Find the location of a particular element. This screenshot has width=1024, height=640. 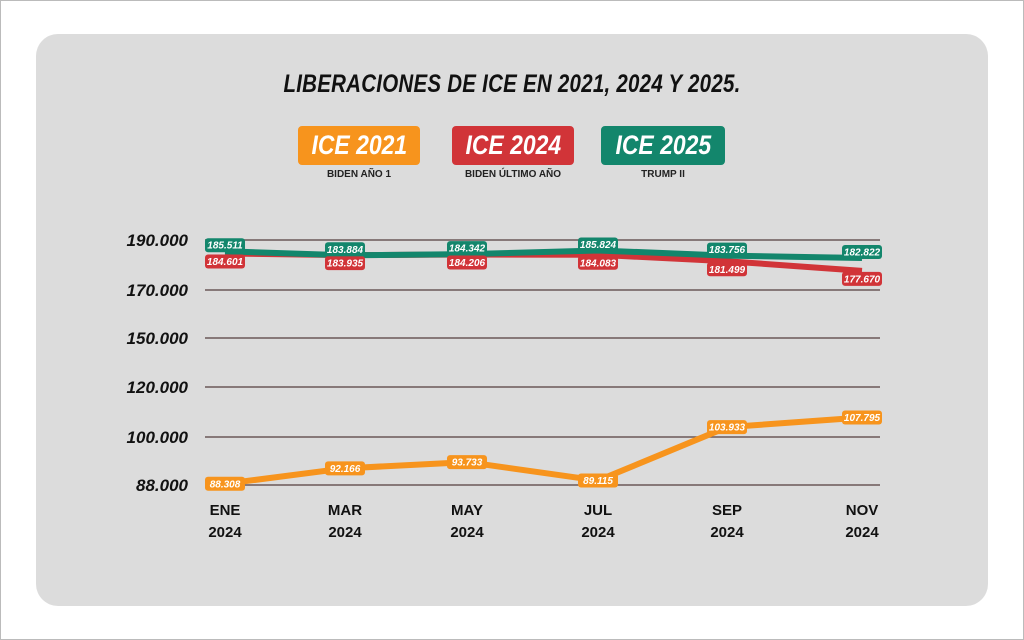

data-label: 92.166 is located at coordinates (345, 469).